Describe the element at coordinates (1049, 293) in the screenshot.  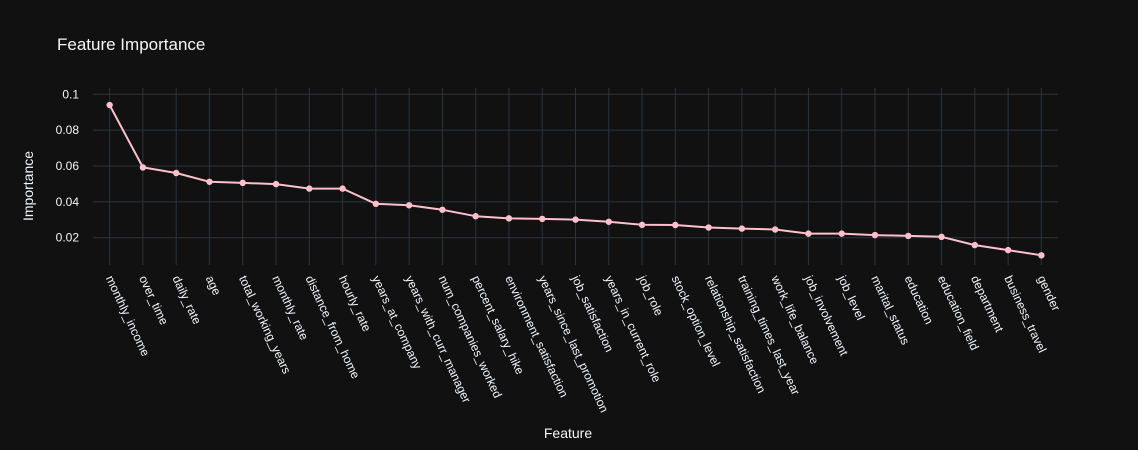
I see `x-tick-label: gender` at that location.